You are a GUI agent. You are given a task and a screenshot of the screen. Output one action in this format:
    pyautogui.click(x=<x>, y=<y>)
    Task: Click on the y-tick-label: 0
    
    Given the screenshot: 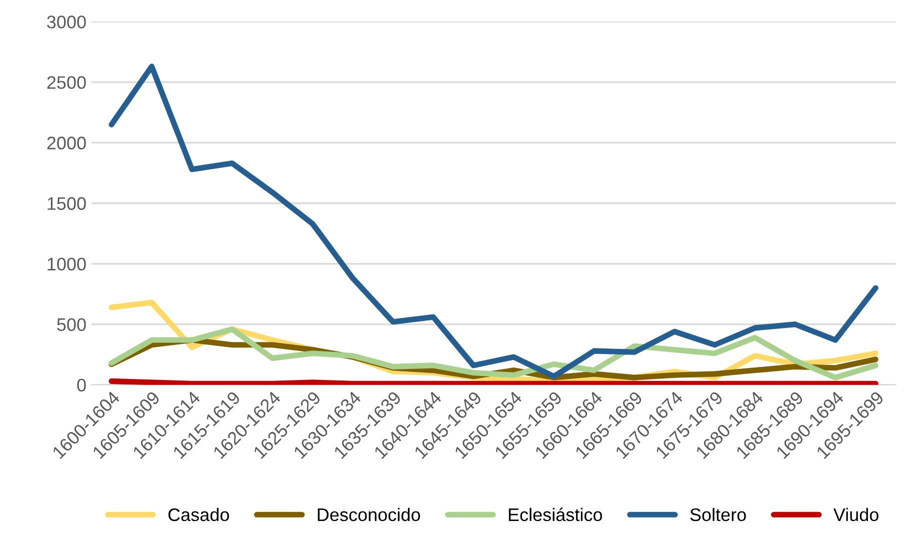 What is the action you would take?
    pyautogui.click(x=81, y=385)
    